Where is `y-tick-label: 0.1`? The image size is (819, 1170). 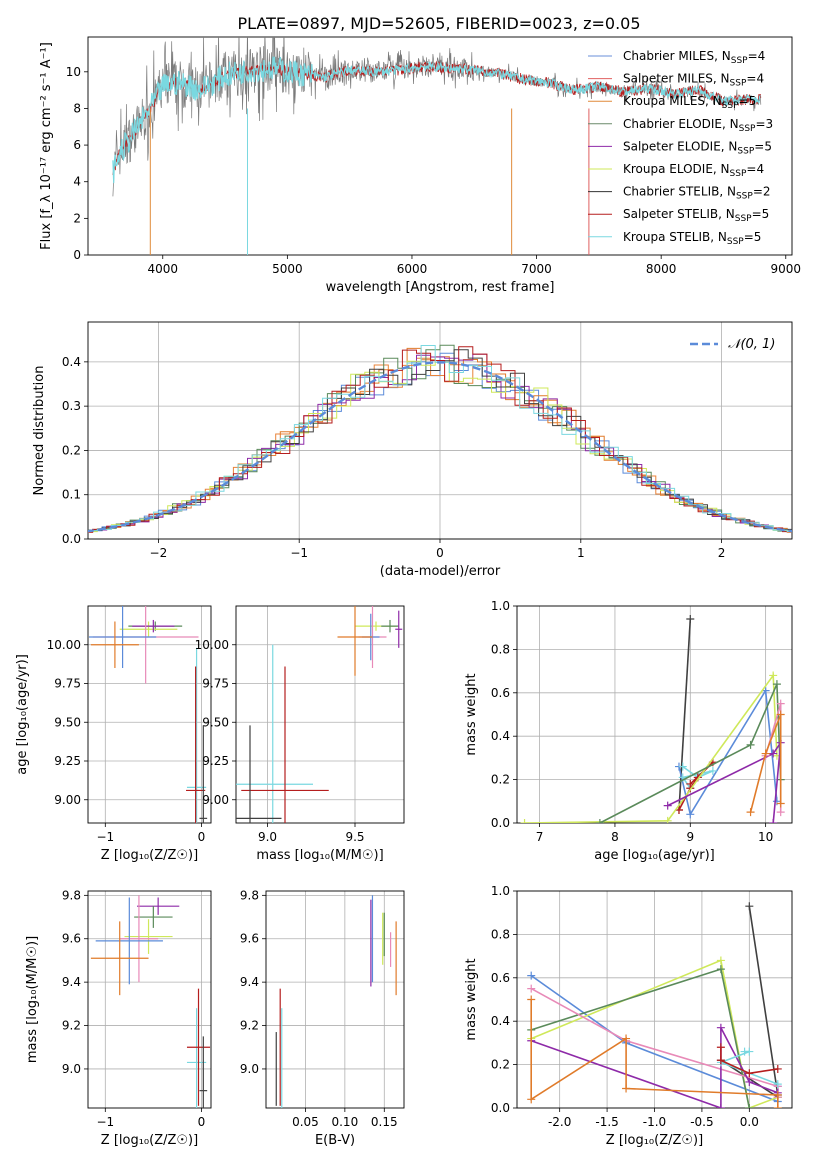
y-tick-label: 0.1 is located at coordinates (71, 495).